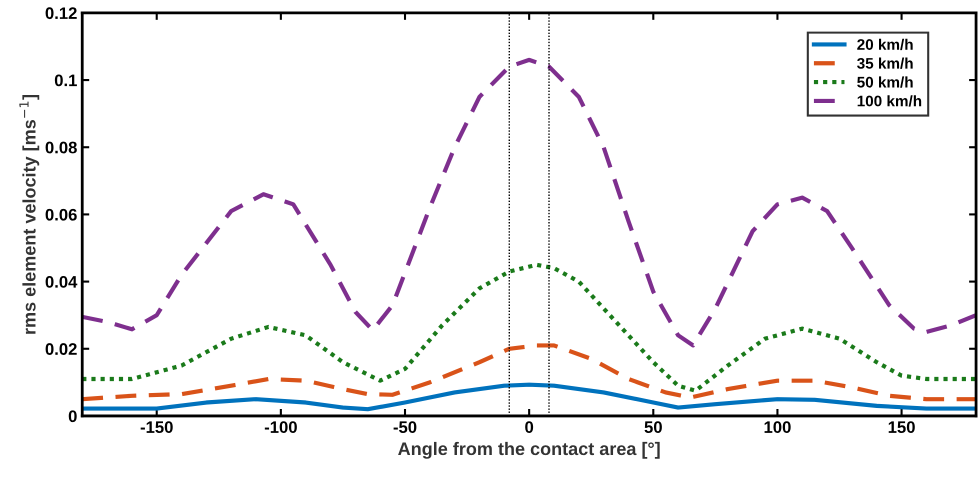 Image resolution: width=979 pixels, height=477 pixels. Describe the element at coordinates (61, 349) in the screenshot. I see `y-tick-label: 0.02` at that location.